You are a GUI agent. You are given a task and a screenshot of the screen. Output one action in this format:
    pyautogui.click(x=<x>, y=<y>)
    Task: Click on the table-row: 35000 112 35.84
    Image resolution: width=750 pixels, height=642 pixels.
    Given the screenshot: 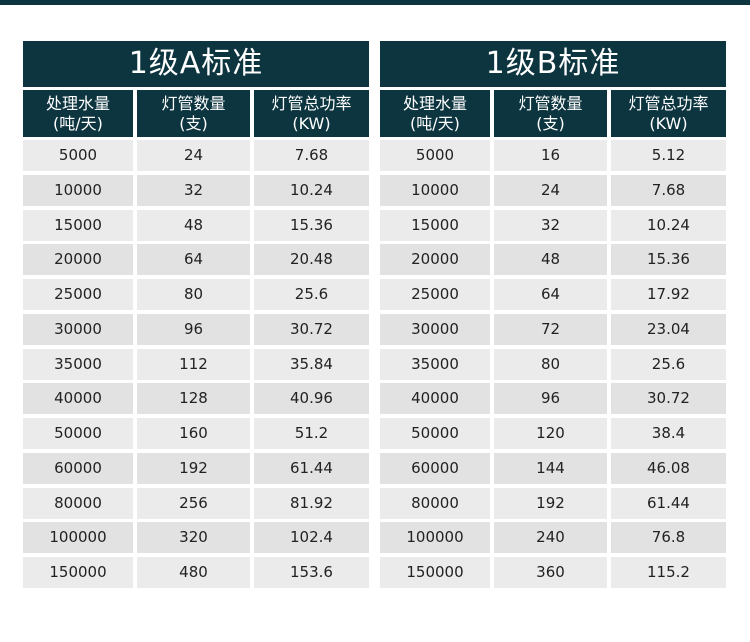 What is the action you would take?
    pyautogui.click(x=196, y=364)
    